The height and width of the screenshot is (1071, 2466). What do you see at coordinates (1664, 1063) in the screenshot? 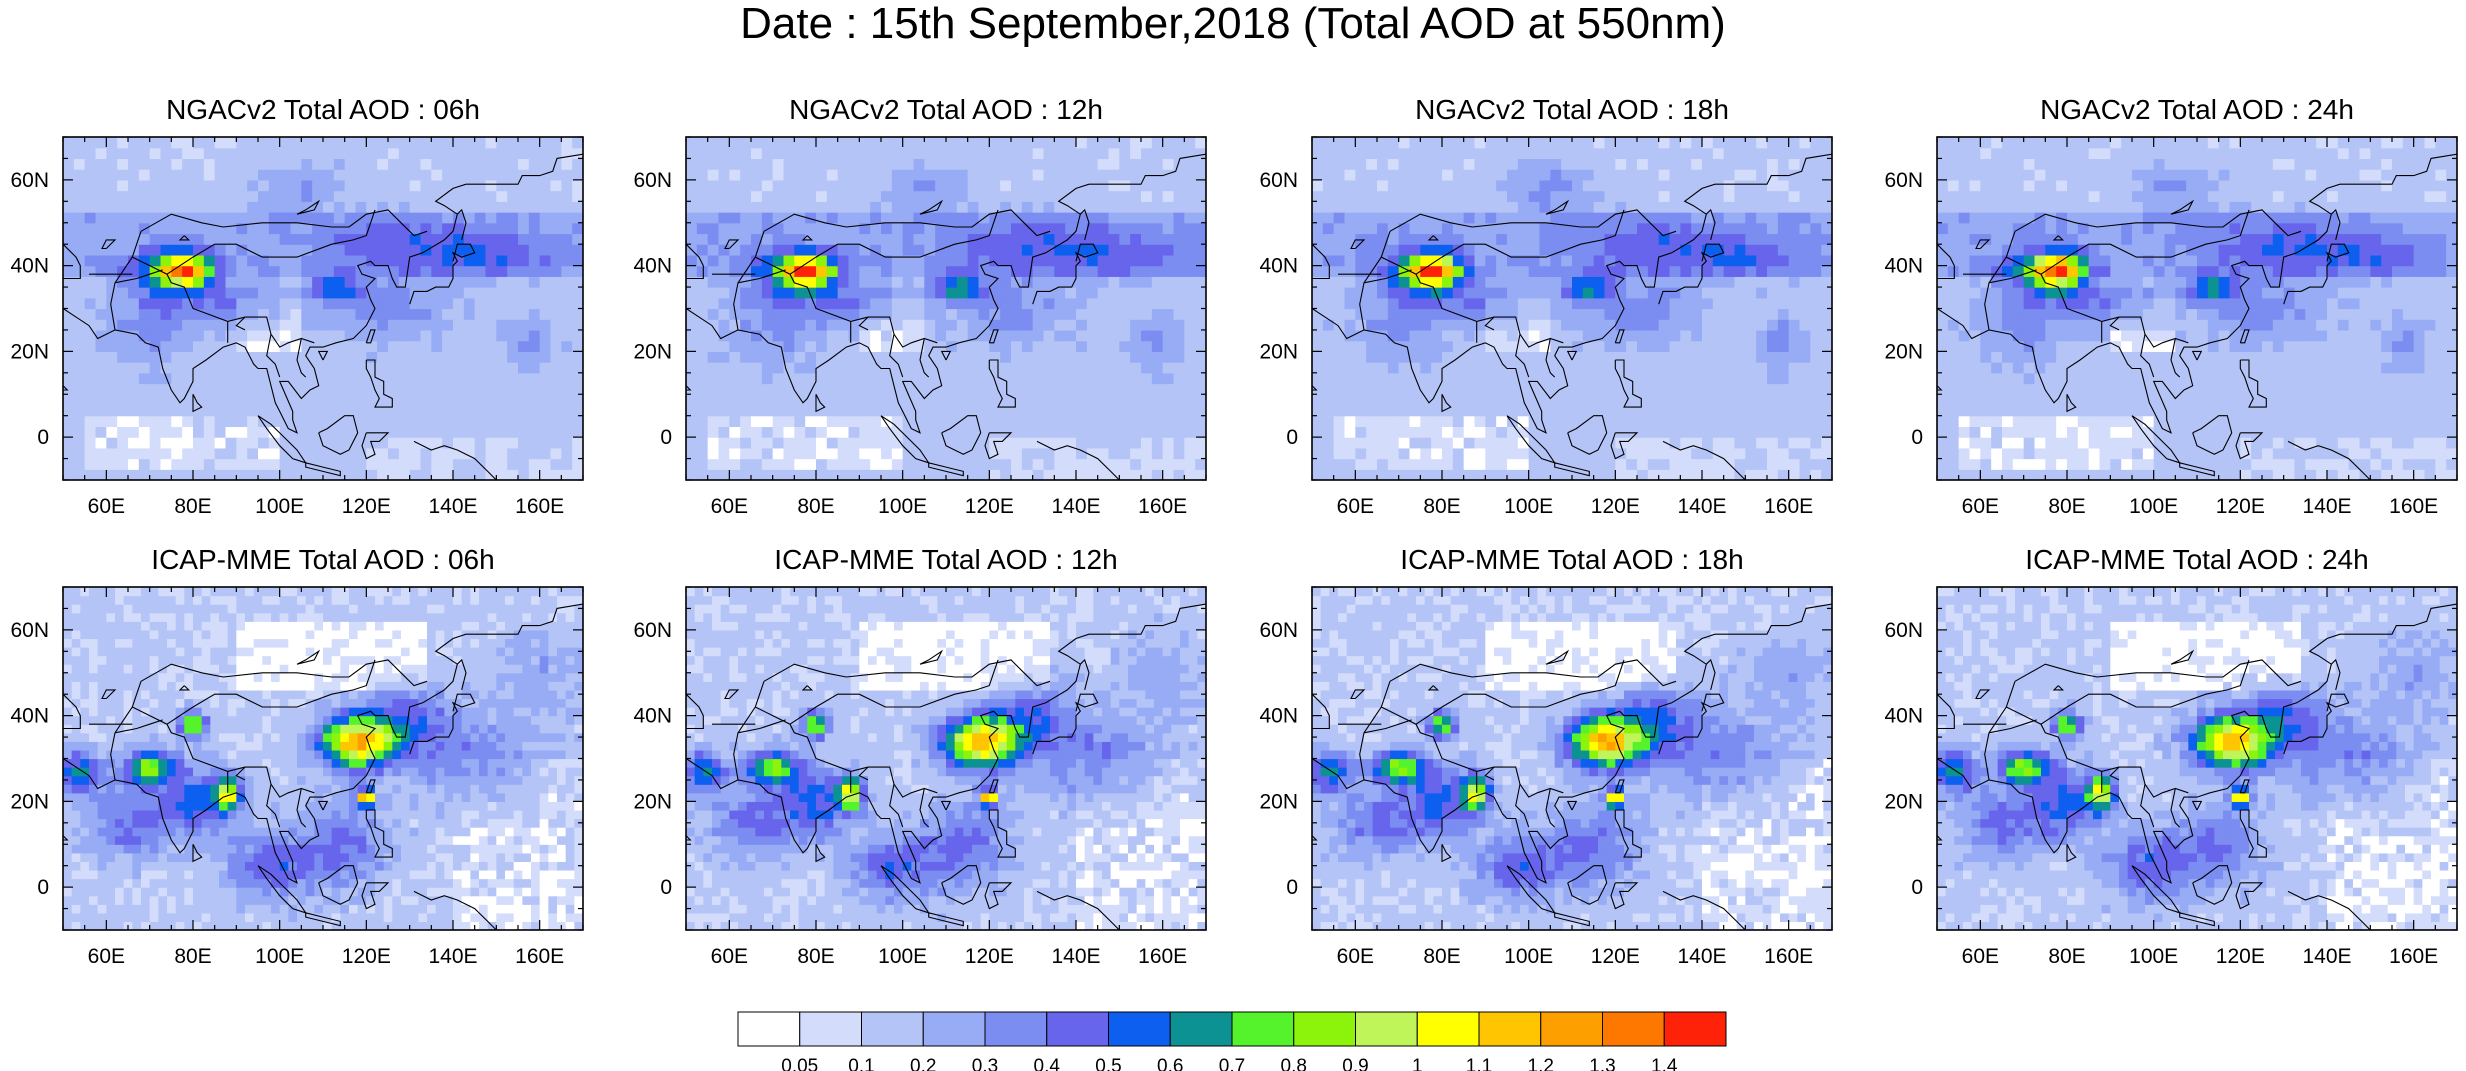
I see `colorbar-label: 1.4` at bounding box center [1664, 1063].